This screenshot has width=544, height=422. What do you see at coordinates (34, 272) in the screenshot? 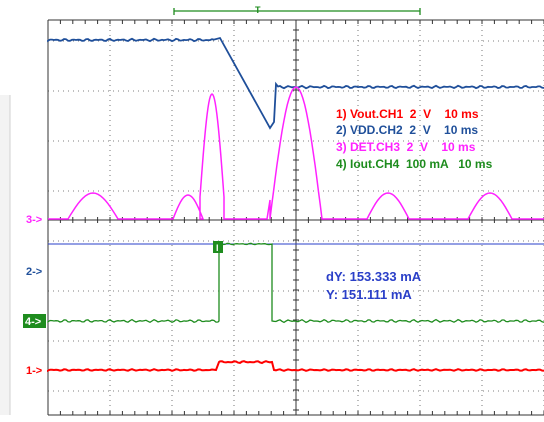
I see `marker-ch2: 2->` at bounding box center [34, 272].